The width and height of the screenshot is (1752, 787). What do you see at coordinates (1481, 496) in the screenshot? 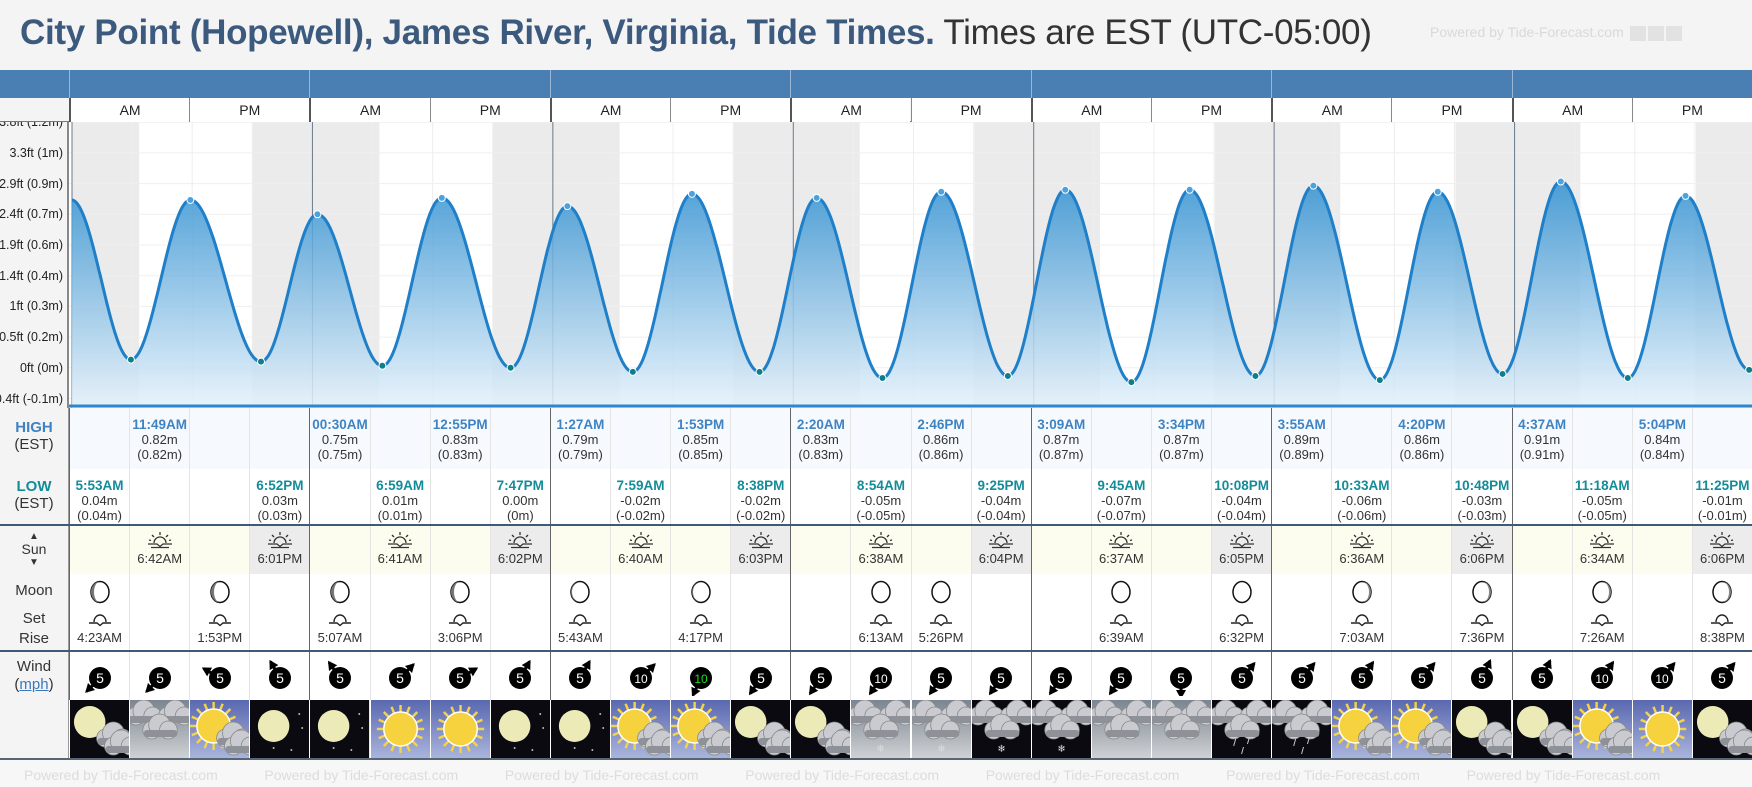
I see `low-tide-entry: 10:48PM -0.03m (-0.03m)` at bounding box center [1481, 496].